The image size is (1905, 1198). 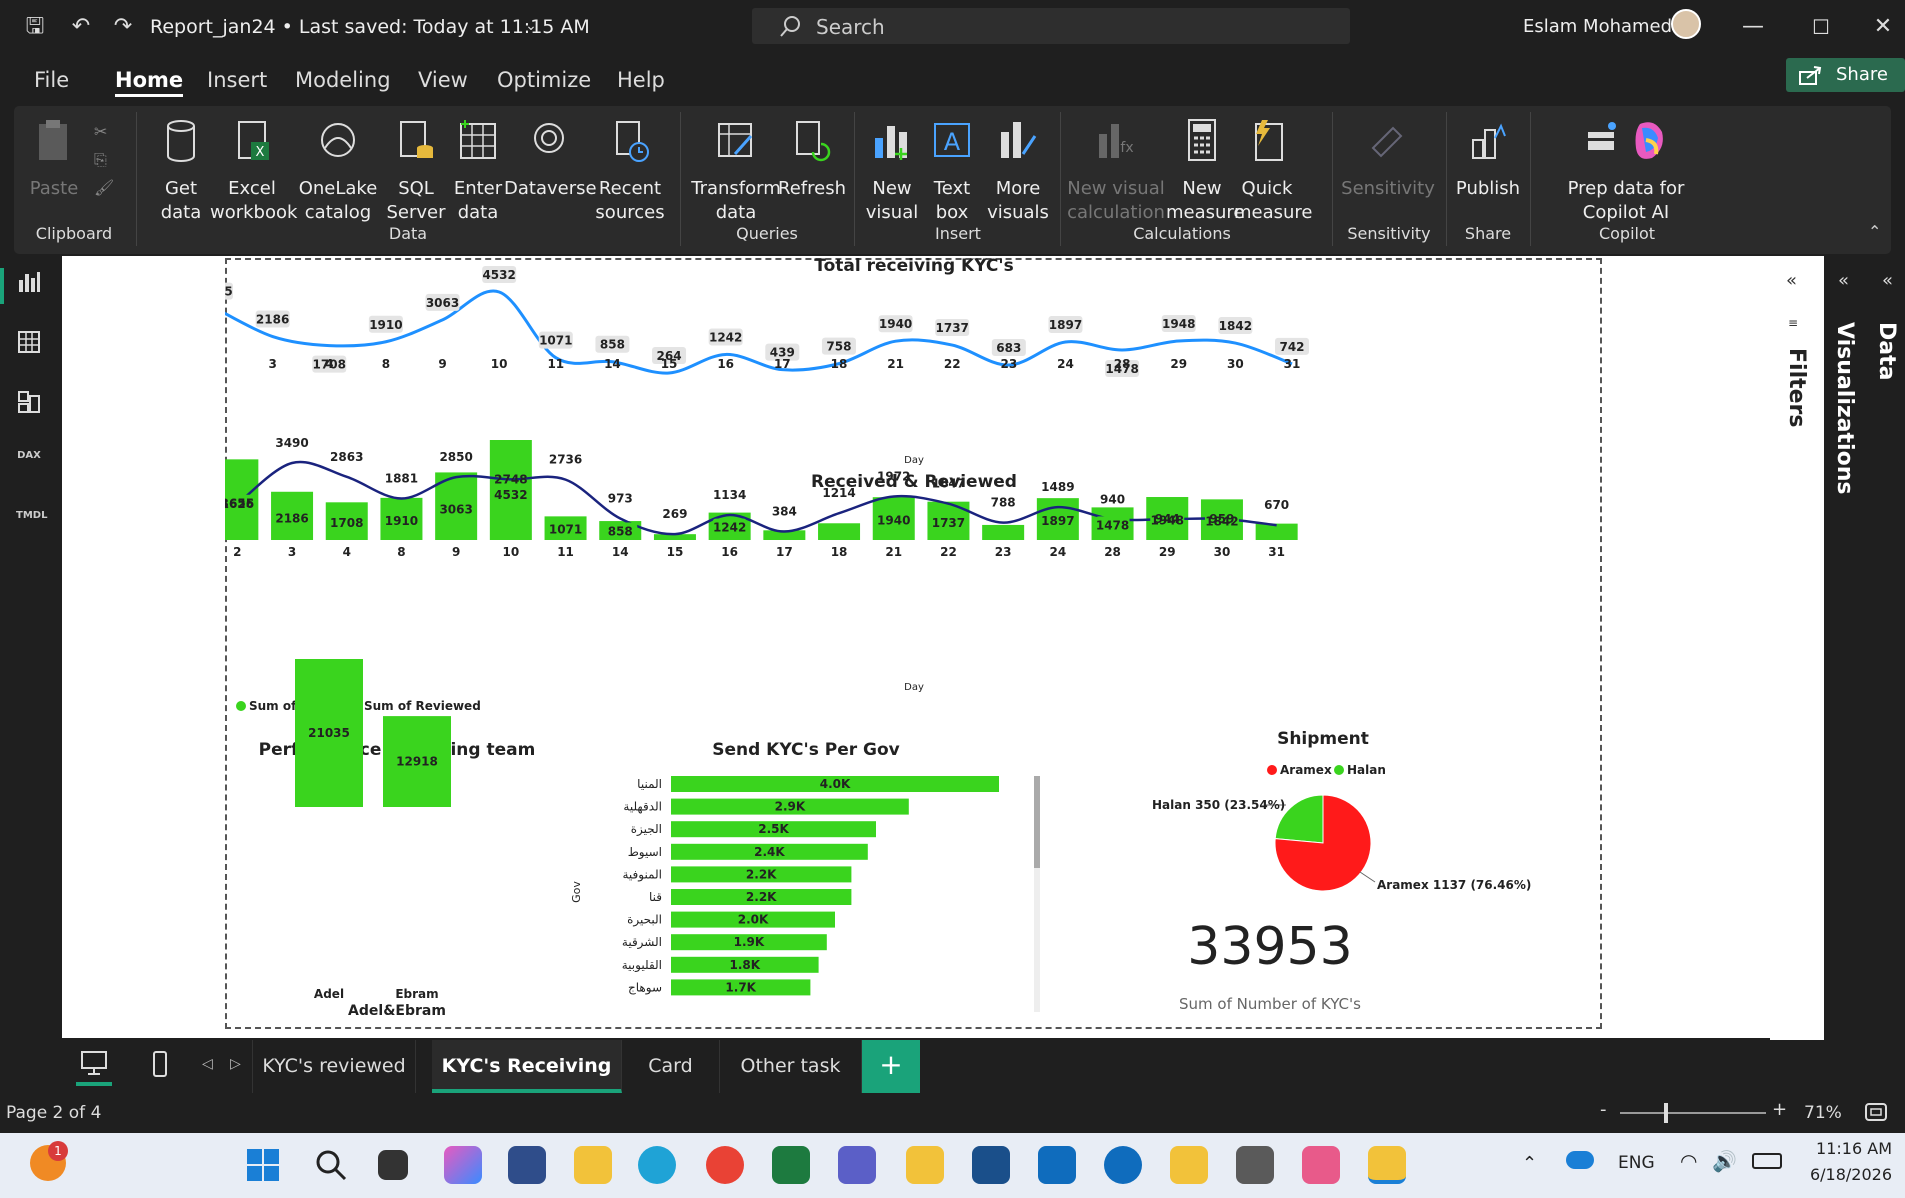 What do you see at coordinates (1037, 822) in the screenshot?
I see `scrollbar-thumb` at bounding box center [1037, 822].